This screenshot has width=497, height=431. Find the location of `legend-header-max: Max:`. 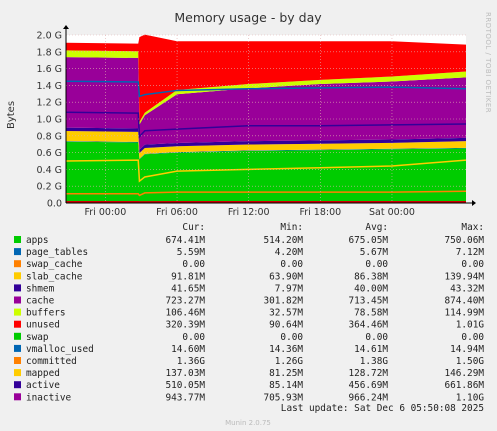

legend-header-max: Max: is located at coordinates (472, 227).